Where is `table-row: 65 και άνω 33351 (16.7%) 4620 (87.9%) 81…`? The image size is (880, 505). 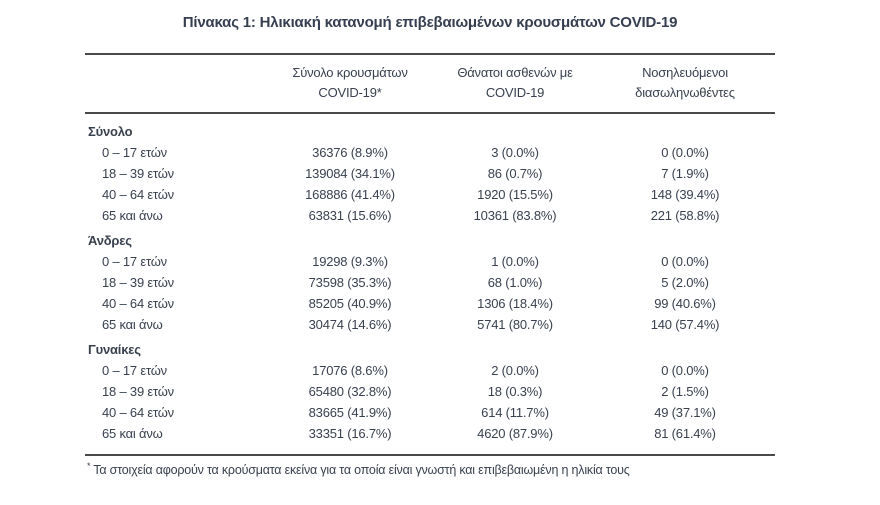
table-row: 65 και άνω 33351 (16.7%) 4620 (87.9%) 81… is located at coordinates (430, 433).